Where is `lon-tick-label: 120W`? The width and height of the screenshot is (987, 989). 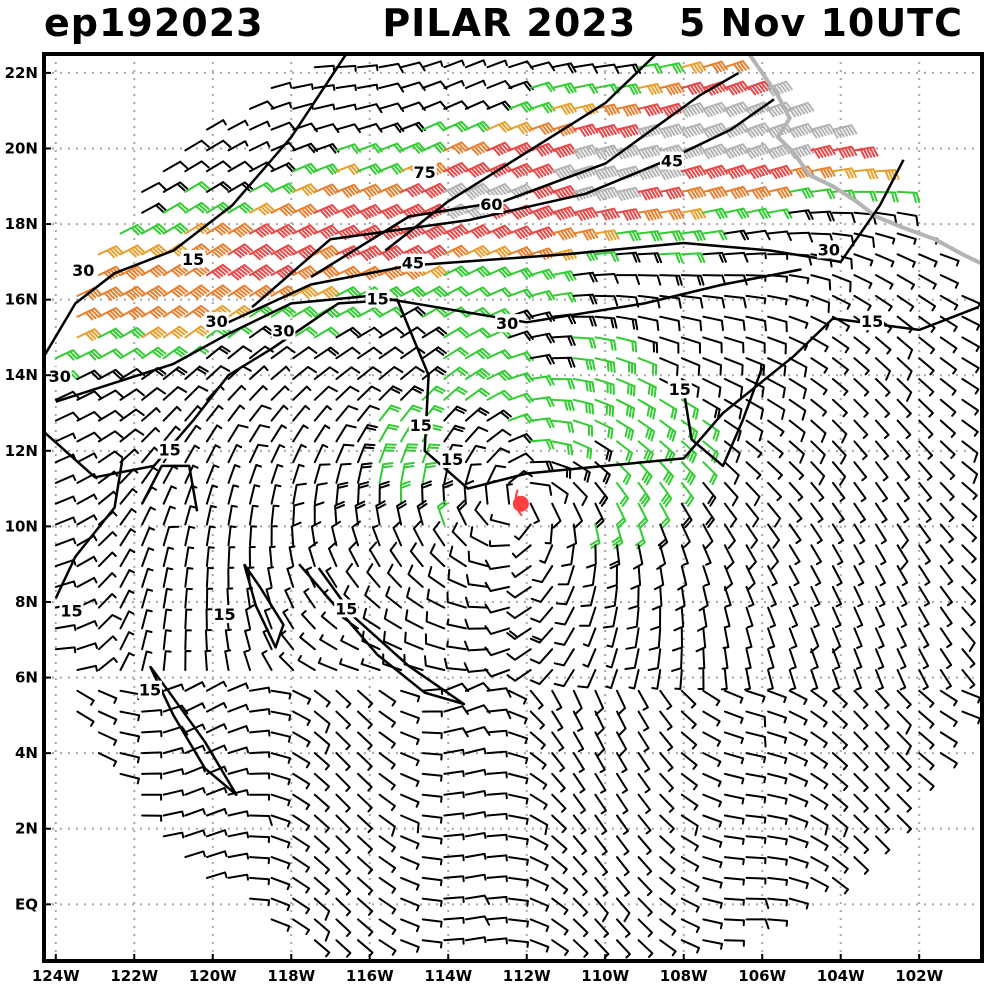
lon-tick-label: 120W is located at coordinates (213, 976).